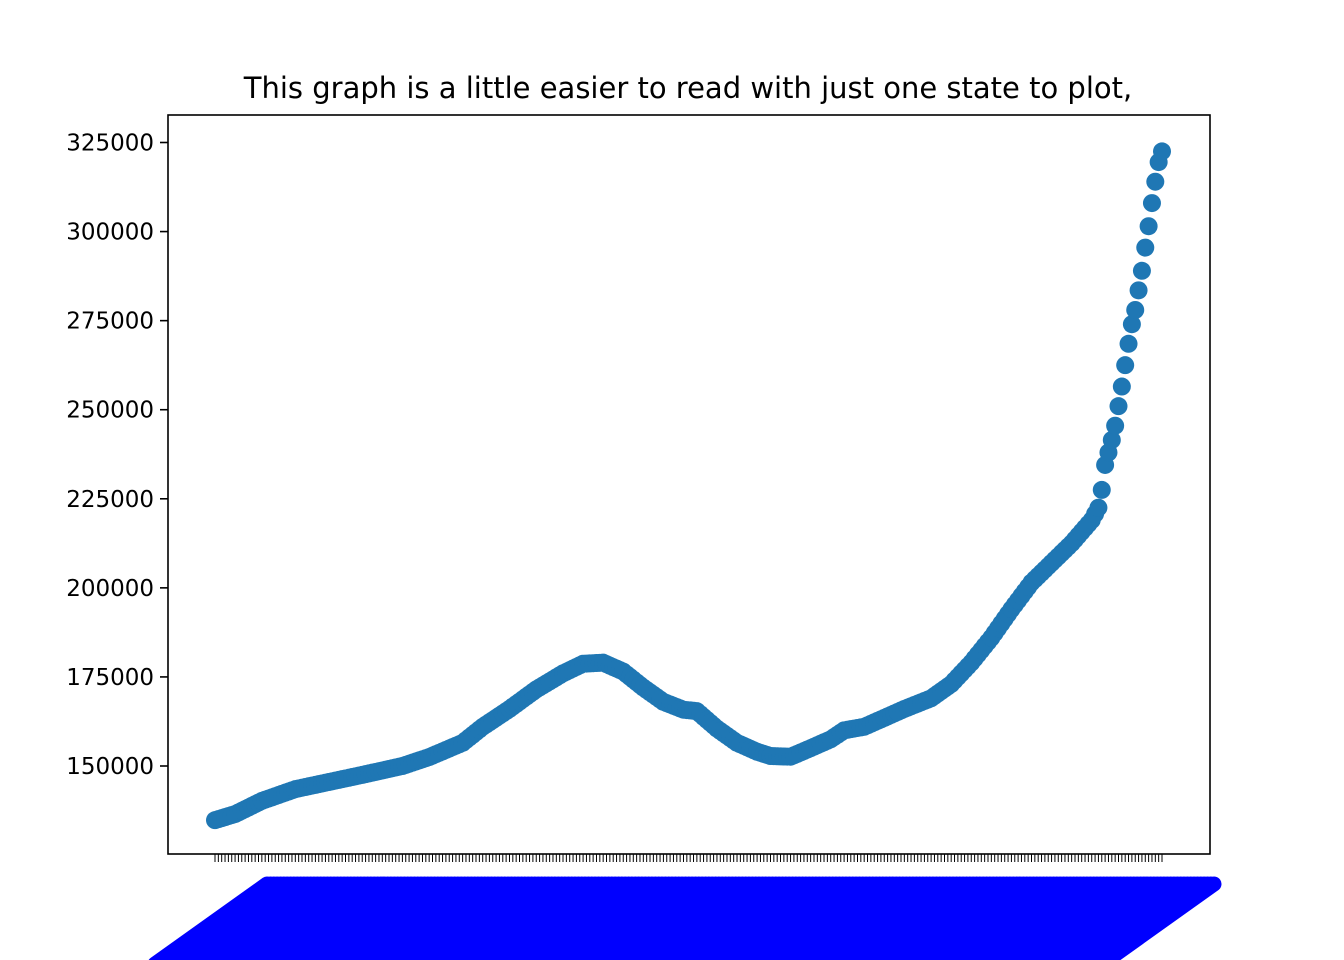  Describe the element at coordinates (110, 678) in the screenshot. I see `y-tick-label: 175000` at that location.